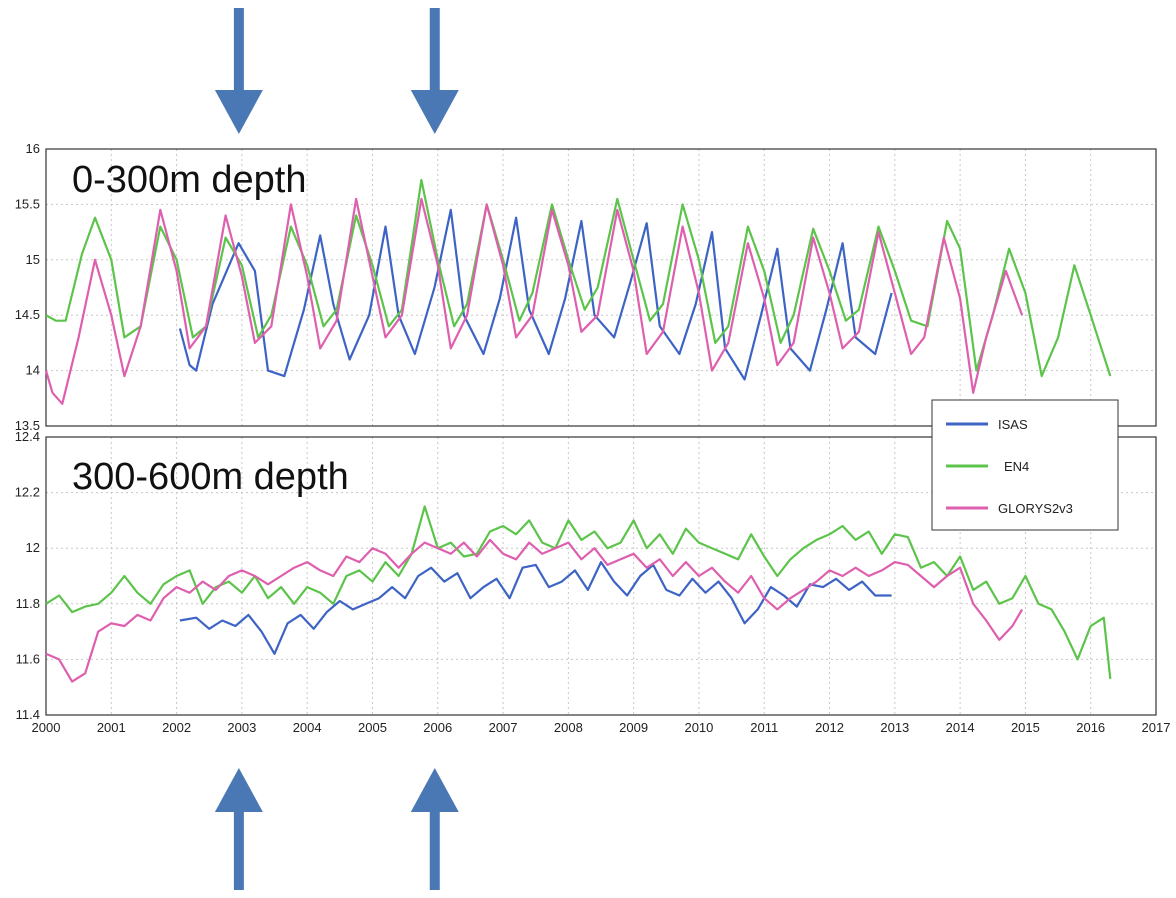 The height and width of the screenshot is (898, 1176). What do you see at coordinates (1156, 727) in the screenshot?
I see `x-tick-label: 2017` at bounding box center [1156, 727].